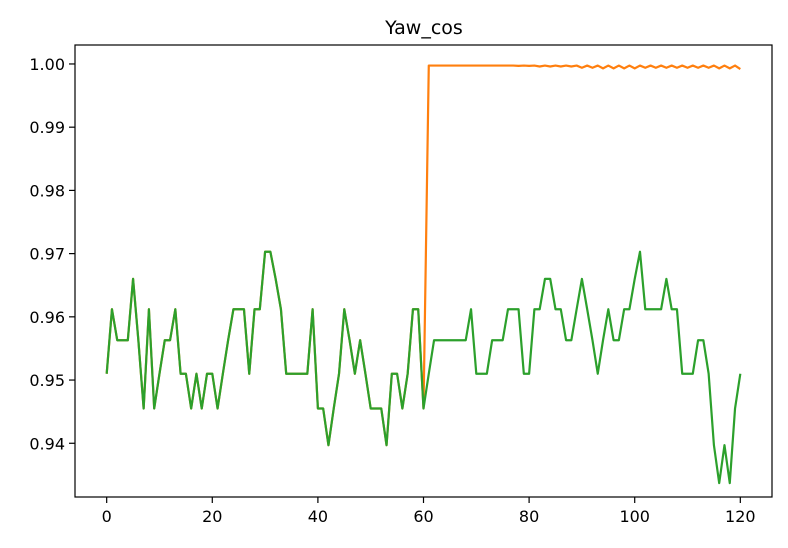 The height and width of the screenshot is (548, 788). I want to click on y-tick-label: 0.95, so click(47, 380).